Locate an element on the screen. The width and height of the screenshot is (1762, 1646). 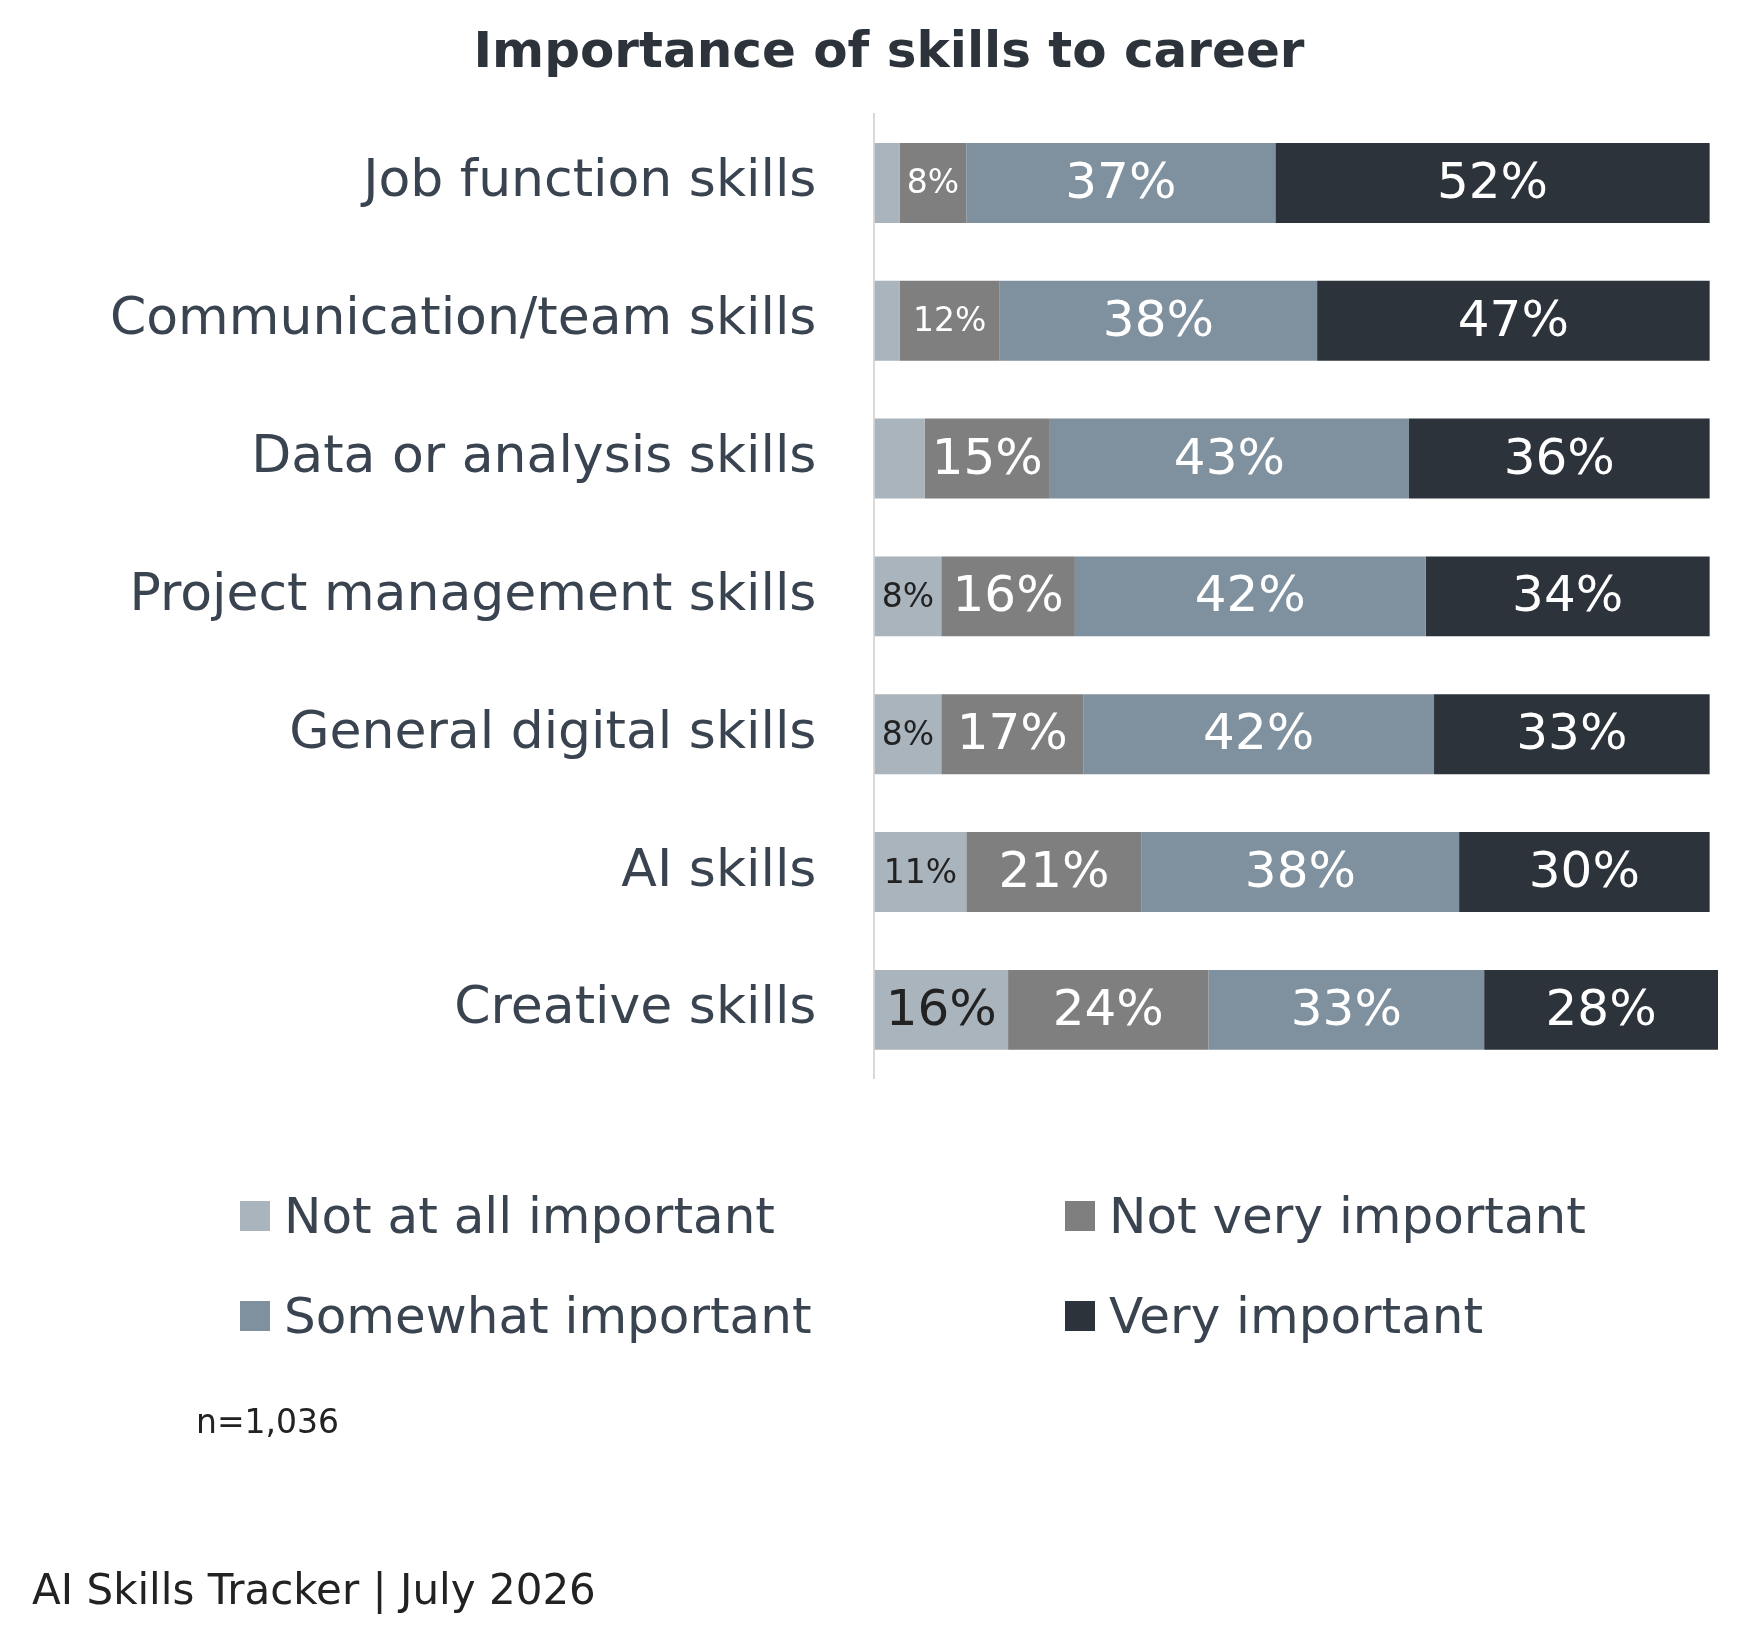
text: n=1,036 is located at coordinates (268, 1421).